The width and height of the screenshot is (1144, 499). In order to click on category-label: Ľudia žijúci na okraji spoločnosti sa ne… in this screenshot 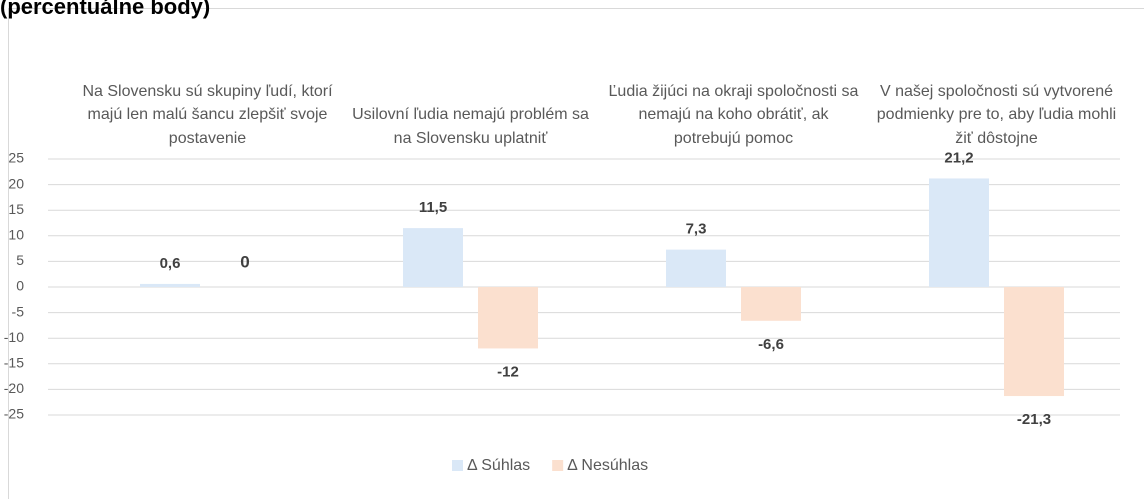, I will do `click(733, 114)`.